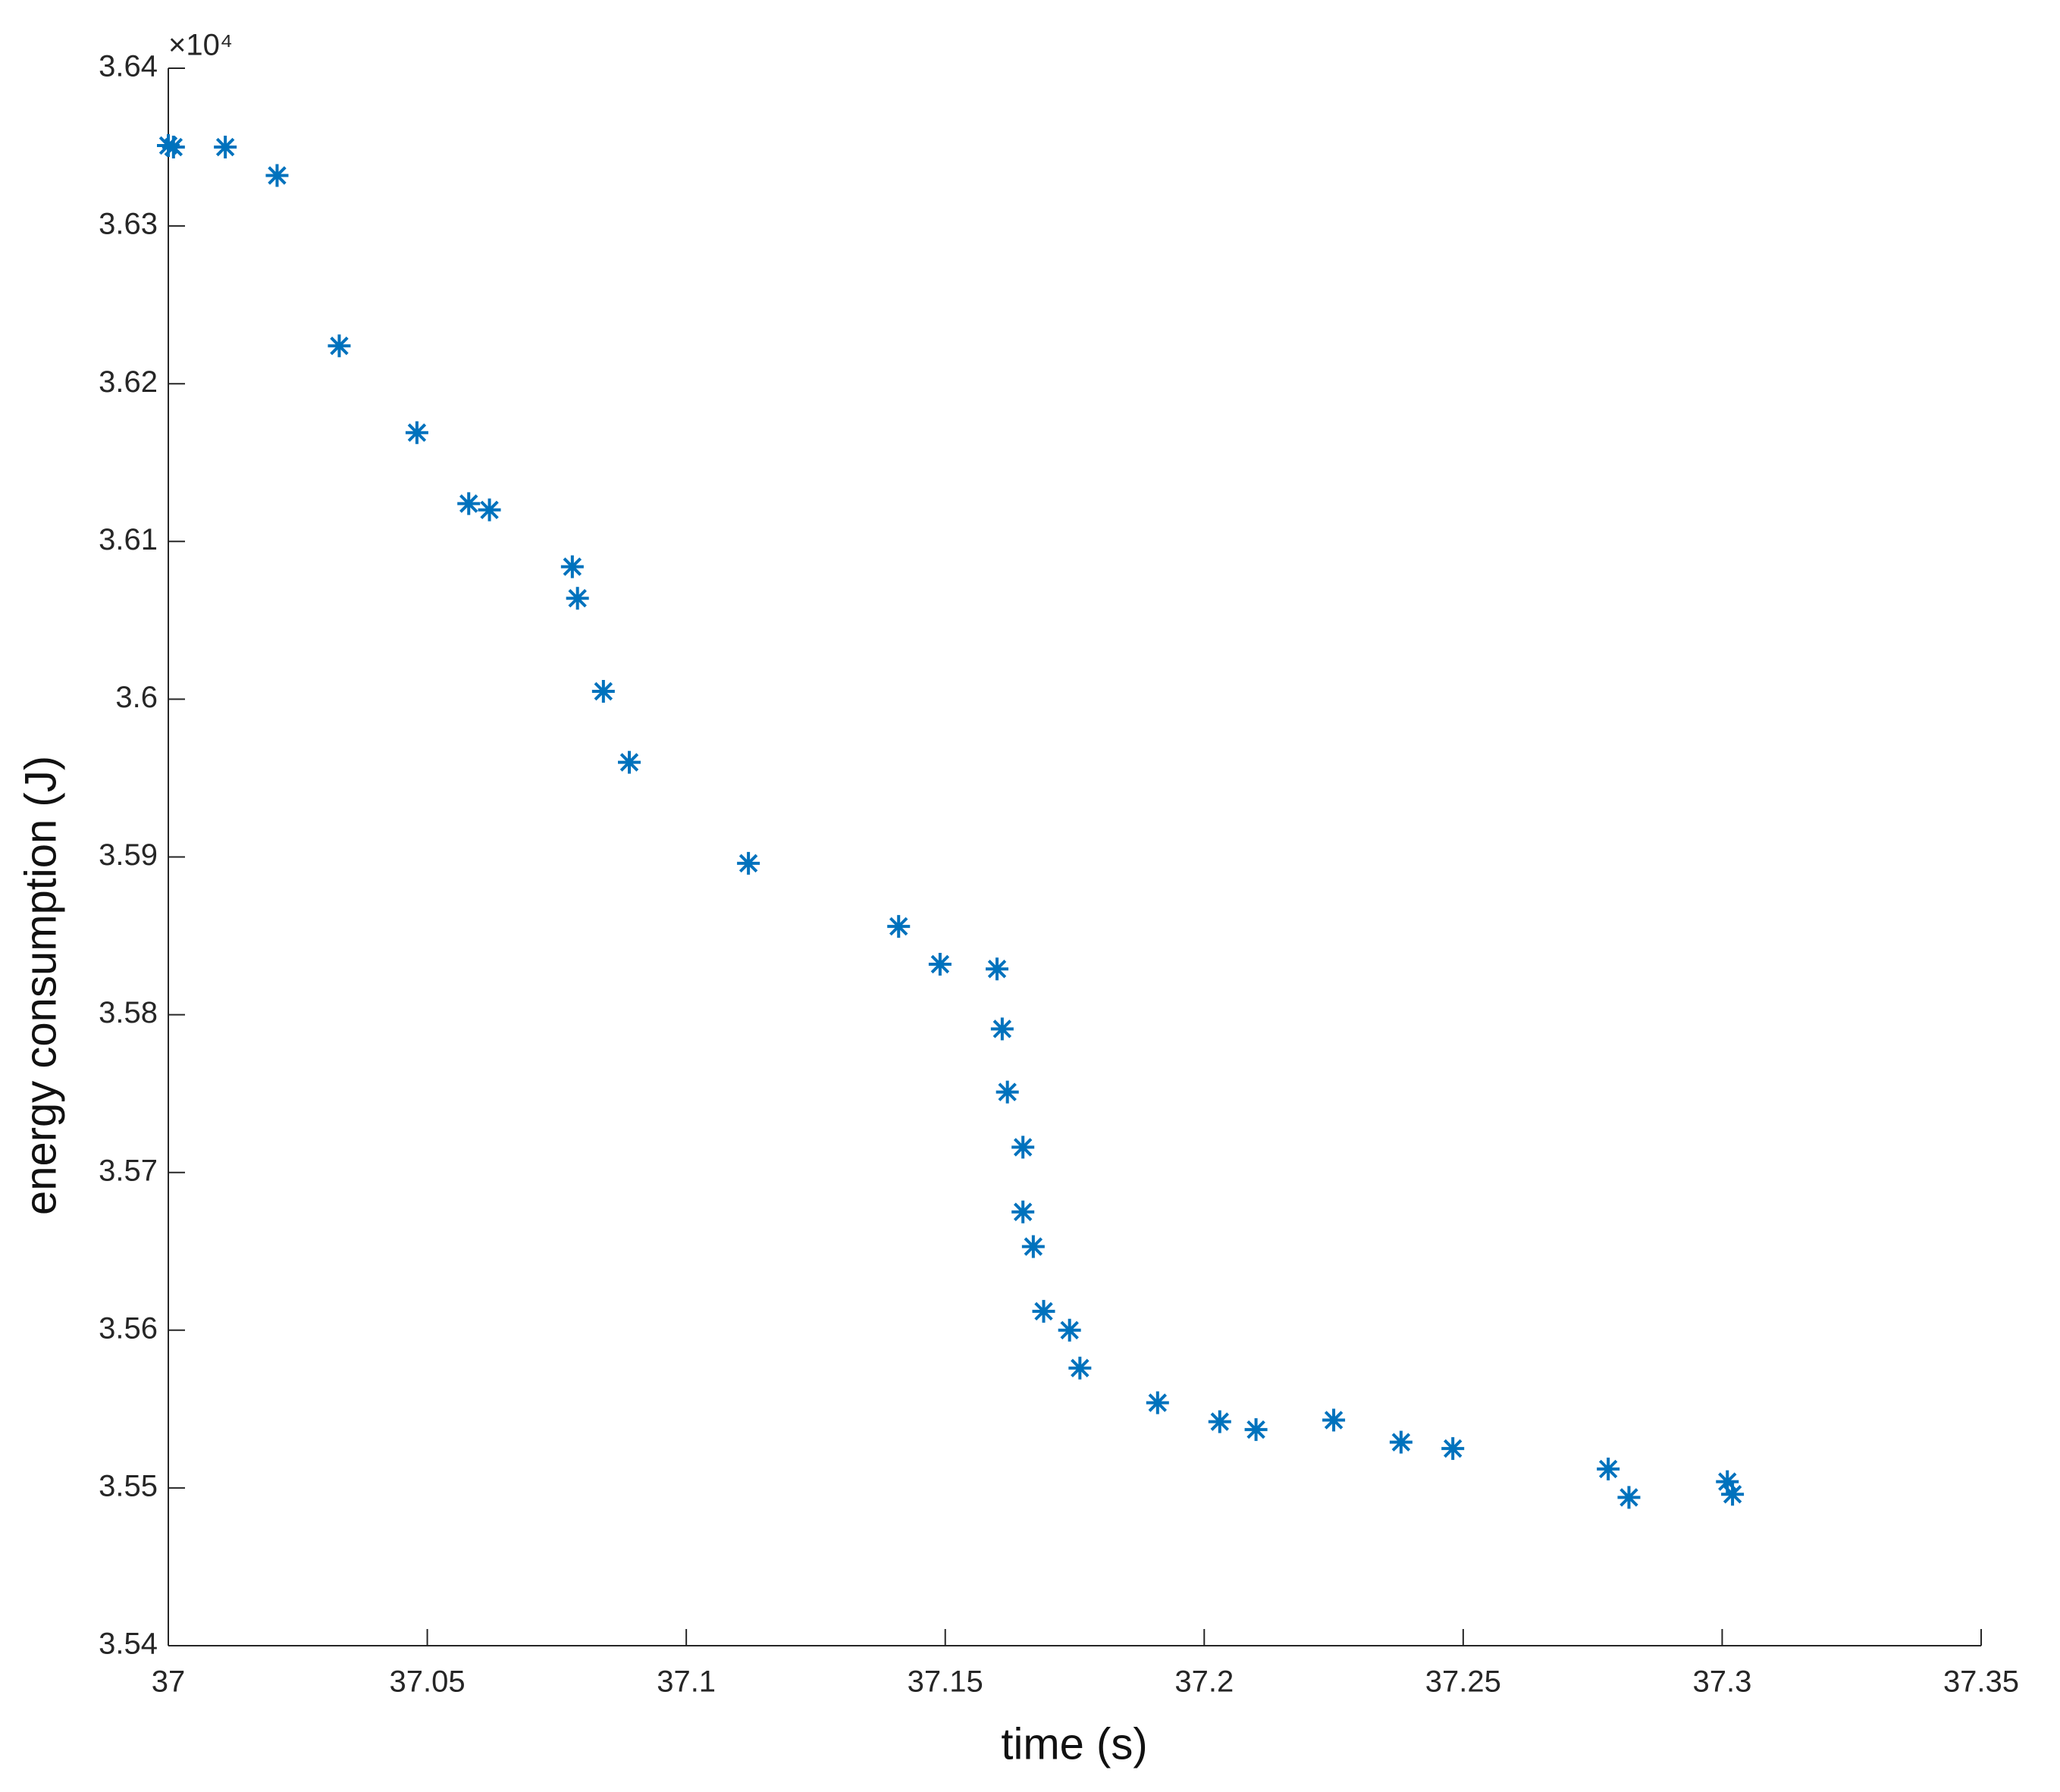 The image size is (2060, 1792). What do you see at coordinates (128, 1485) in the screenshot?
I see `y-tick-label: 3.55` at bounding box center [128, 1485].